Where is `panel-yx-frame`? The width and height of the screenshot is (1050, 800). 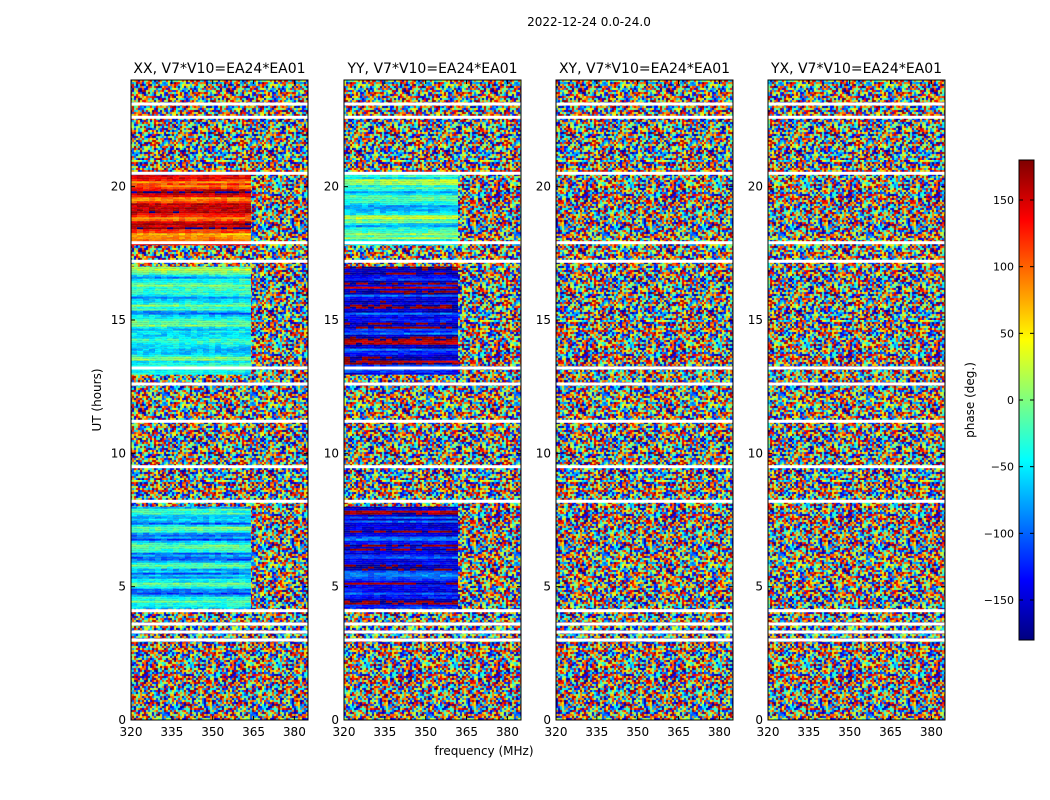 panel-yx-frame is located at coordinates (856, 400).